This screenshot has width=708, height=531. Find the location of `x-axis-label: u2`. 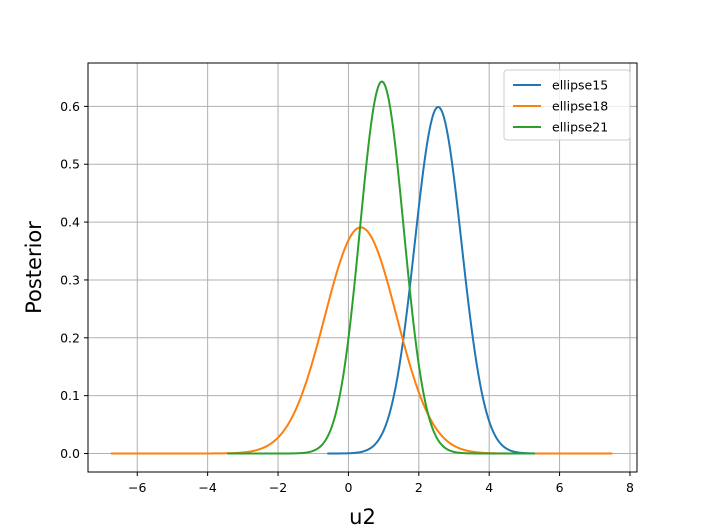

x-axis-label: u2 is located at coordinates (362, 517).